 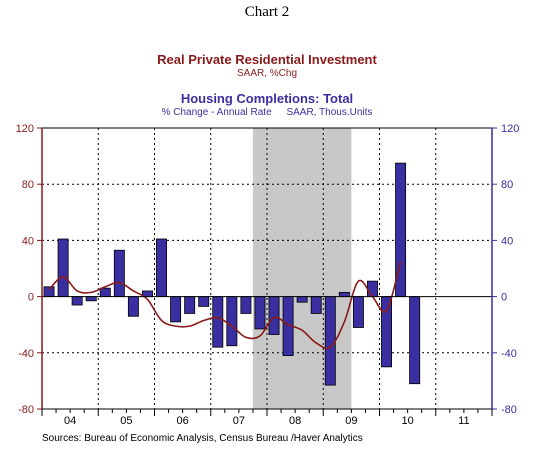 What do you see at coordinates (70, 421) in the screenshot?
I see `x-tick-label: 04` at bounding box center [70, 421].